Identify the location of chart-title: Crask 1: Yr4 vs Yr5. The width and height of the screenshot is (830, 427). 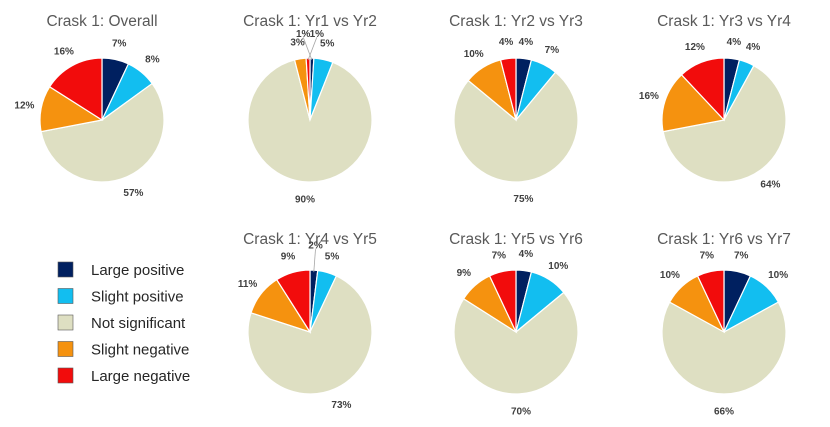
(310, 239).